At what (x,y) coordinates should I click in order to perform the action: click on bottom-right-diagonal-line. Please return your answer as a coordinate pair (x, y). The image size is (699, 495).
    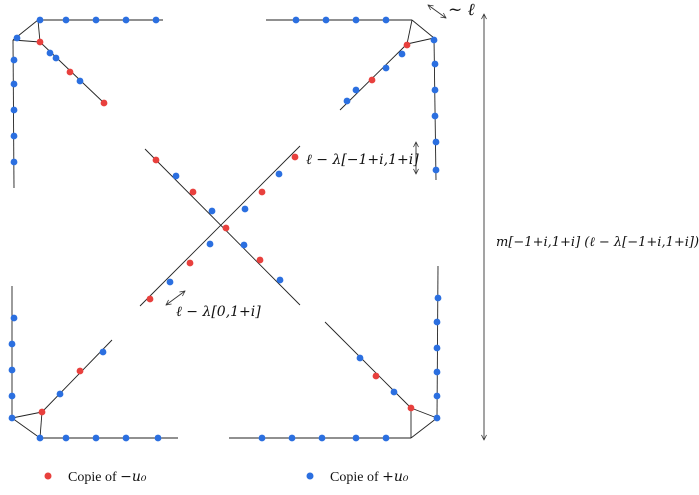
    Looking at the image, I should click on (368, 365).